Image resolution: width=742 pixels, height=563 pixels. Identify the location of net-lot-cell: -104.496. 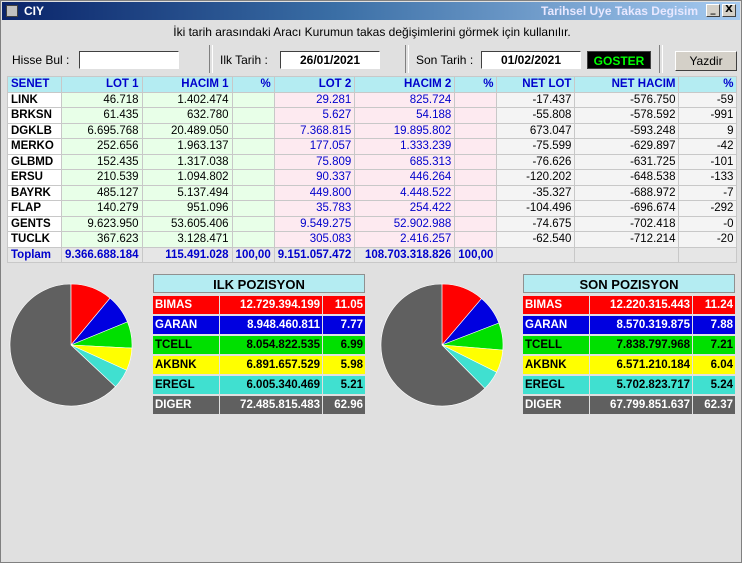
(536, 208).